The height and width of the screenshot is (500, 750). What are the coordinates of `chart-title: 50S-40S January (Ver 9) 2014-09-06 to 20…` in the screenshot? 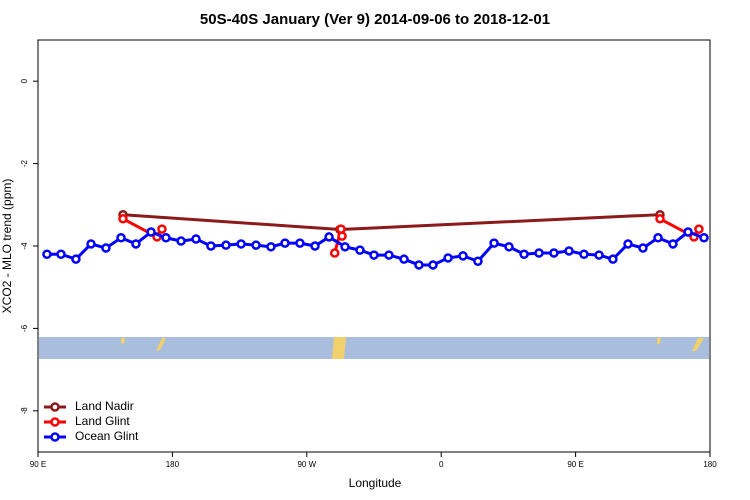 It's located at (375, 19).